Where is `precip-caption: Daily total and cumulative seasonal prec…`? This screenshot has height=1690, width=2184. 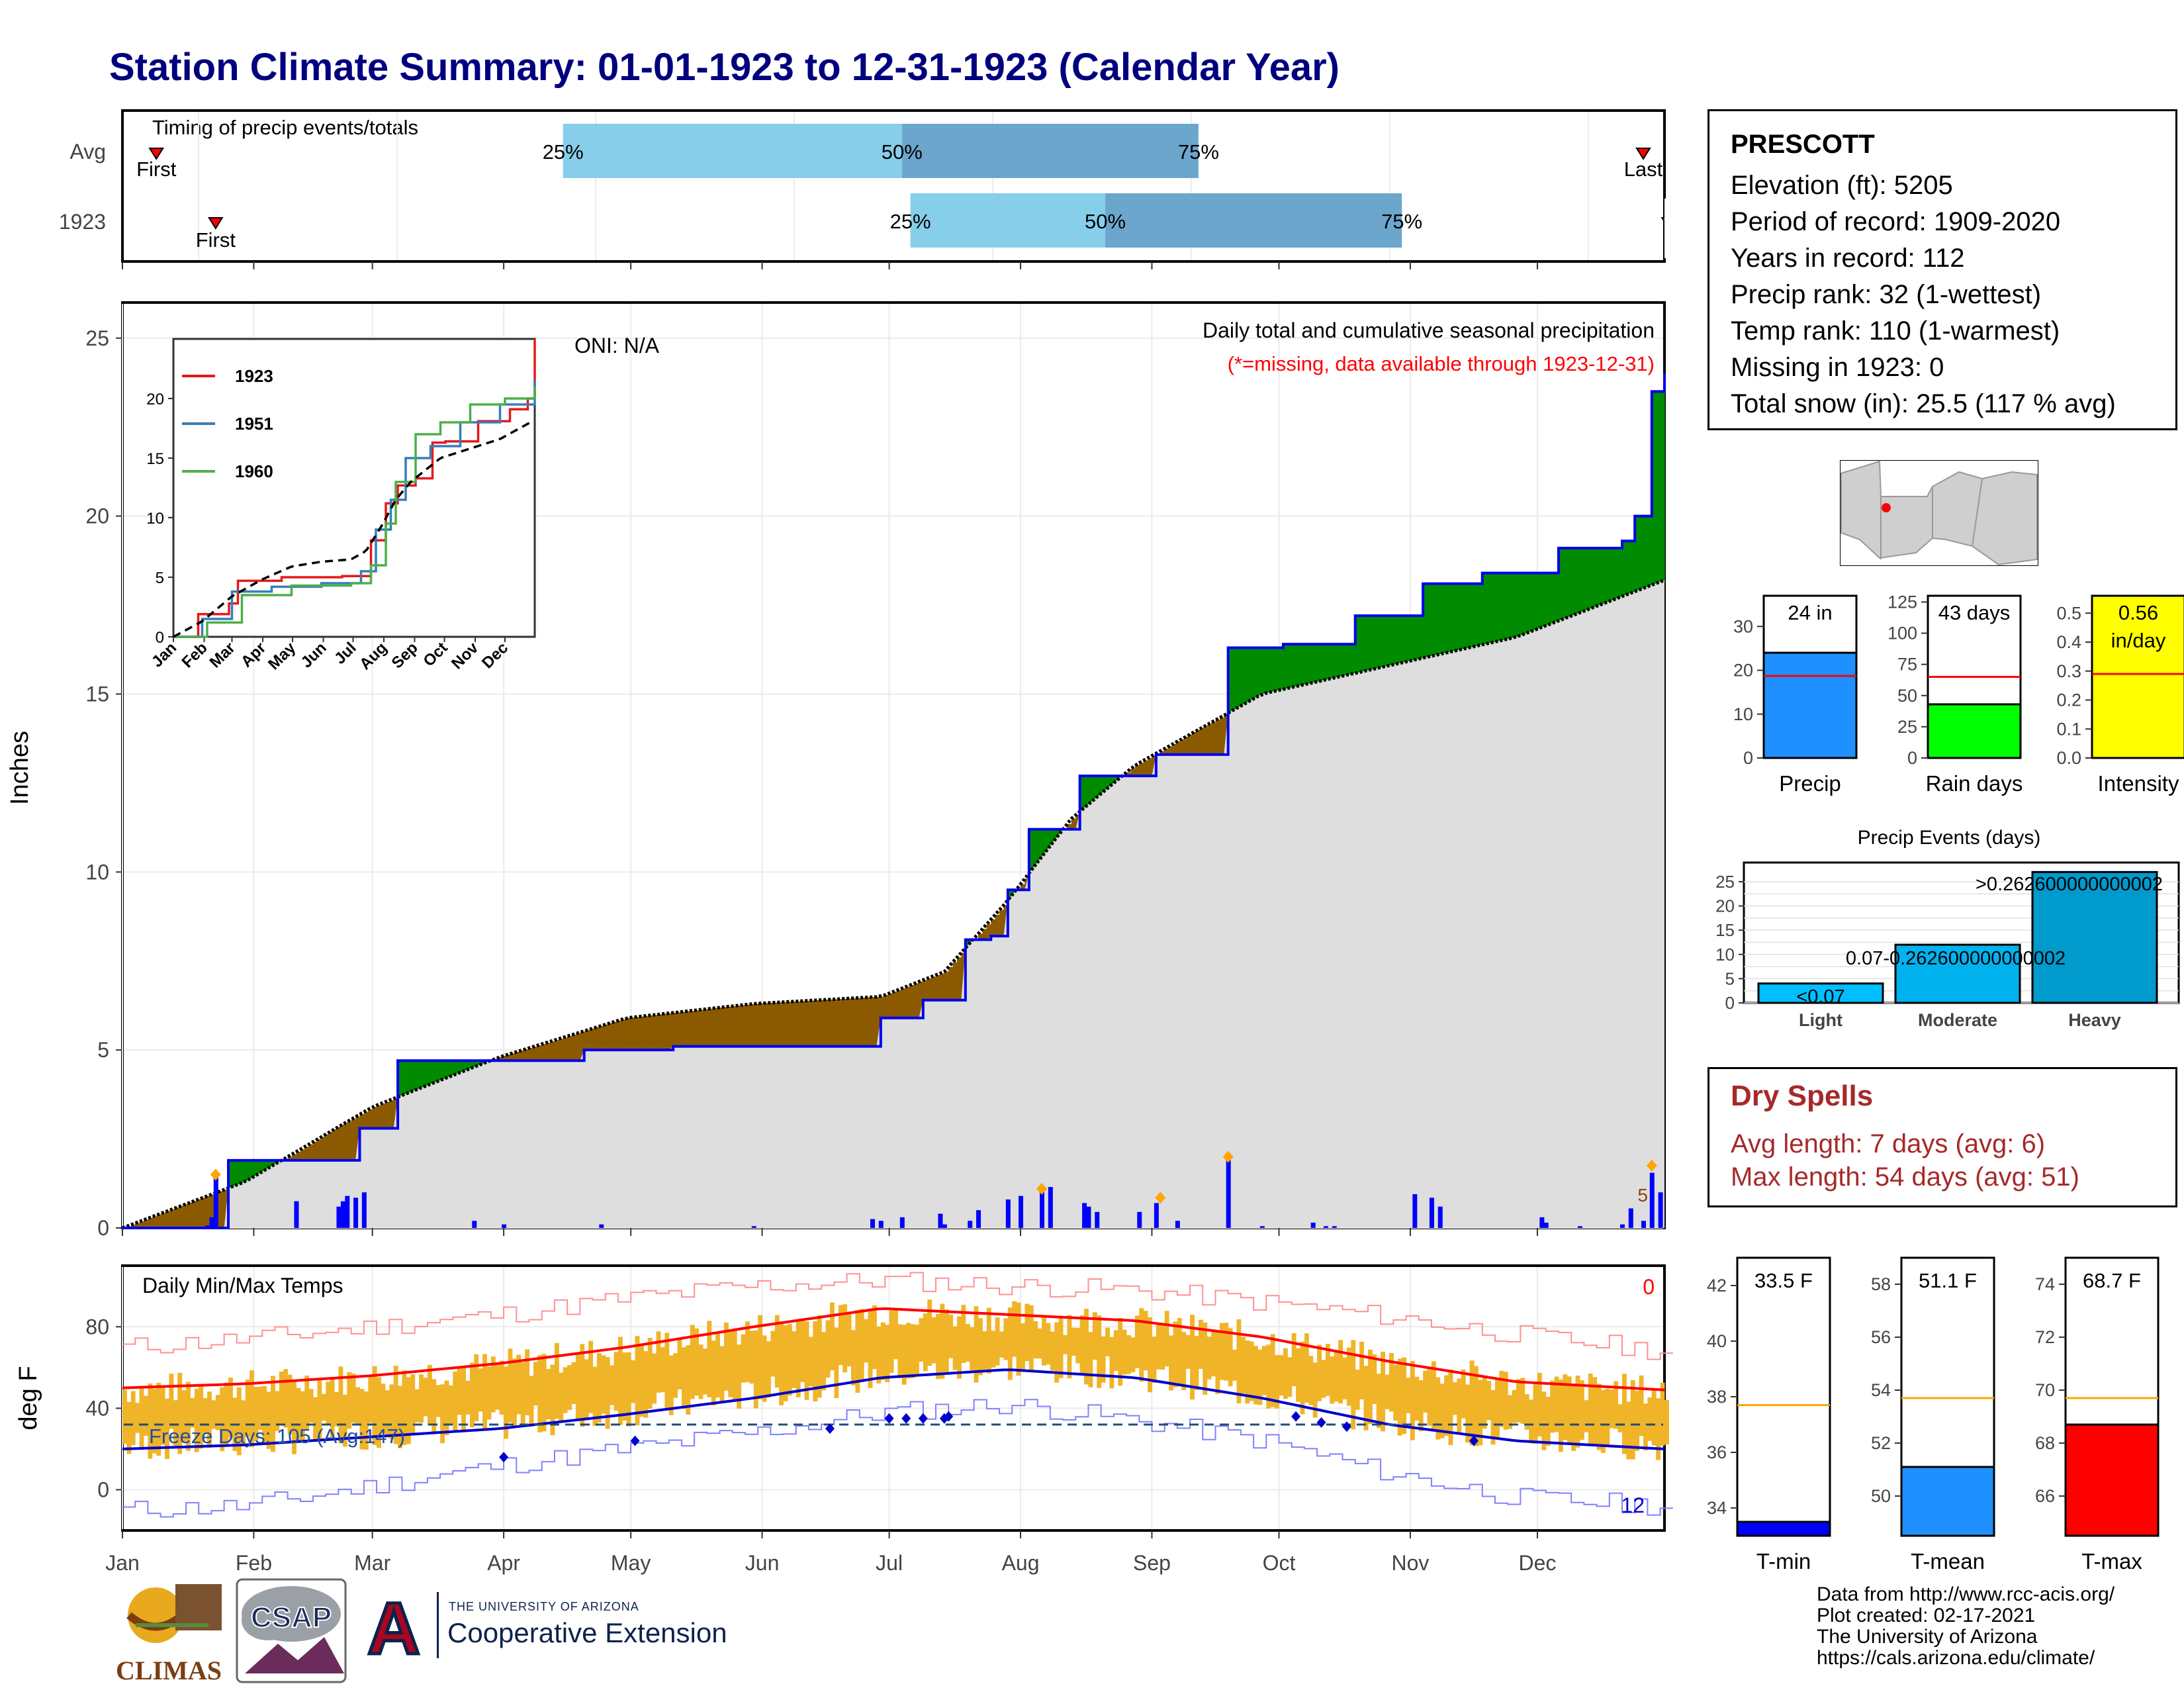
precip-caption: Daily total and cumulative seasonal prec… is located at coordinates (1429, 330).